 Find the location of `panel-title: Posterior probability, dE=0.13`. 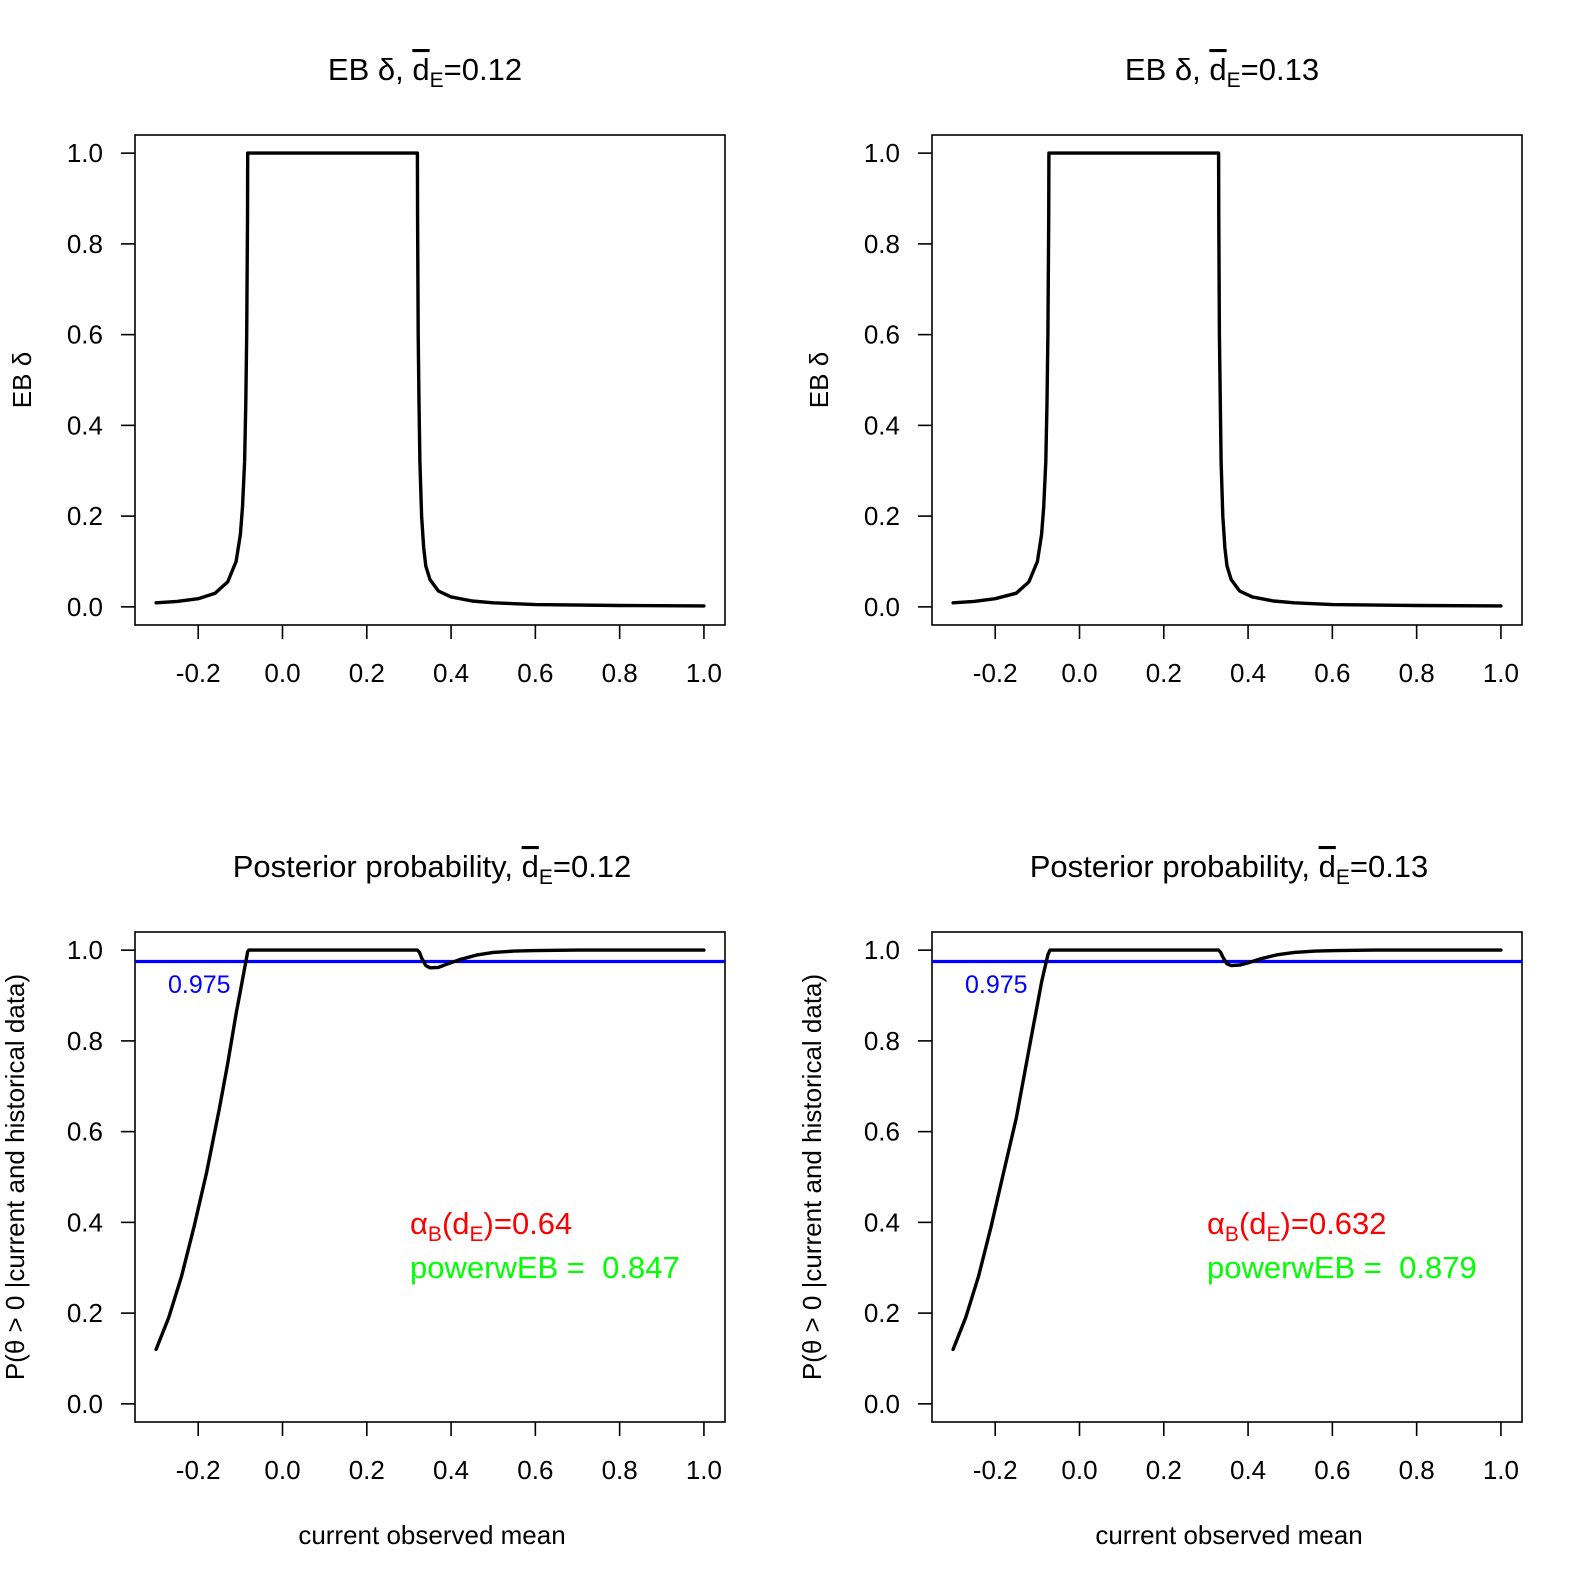

panel-title: Posterior probability, dE=0.13 is located at coordinates (1229, 869).